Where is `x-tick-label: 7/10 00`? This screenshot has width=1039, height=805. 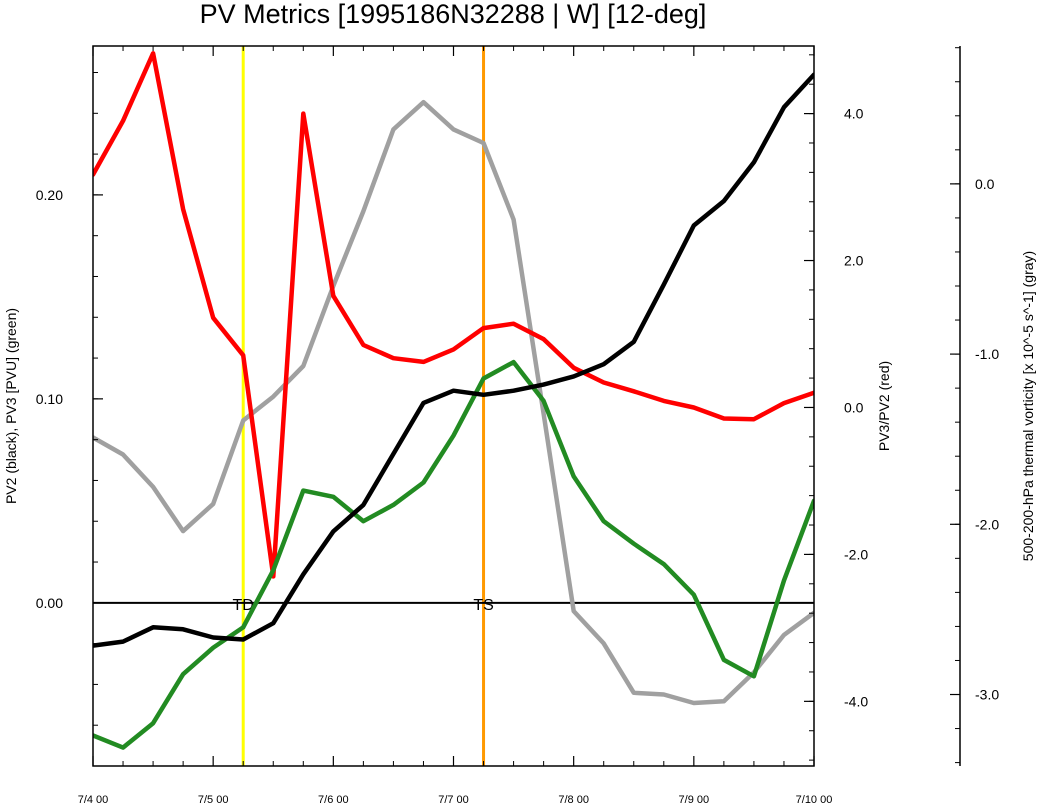 x-tick-label: 7/10 00 is located at coordinates (814, 799).